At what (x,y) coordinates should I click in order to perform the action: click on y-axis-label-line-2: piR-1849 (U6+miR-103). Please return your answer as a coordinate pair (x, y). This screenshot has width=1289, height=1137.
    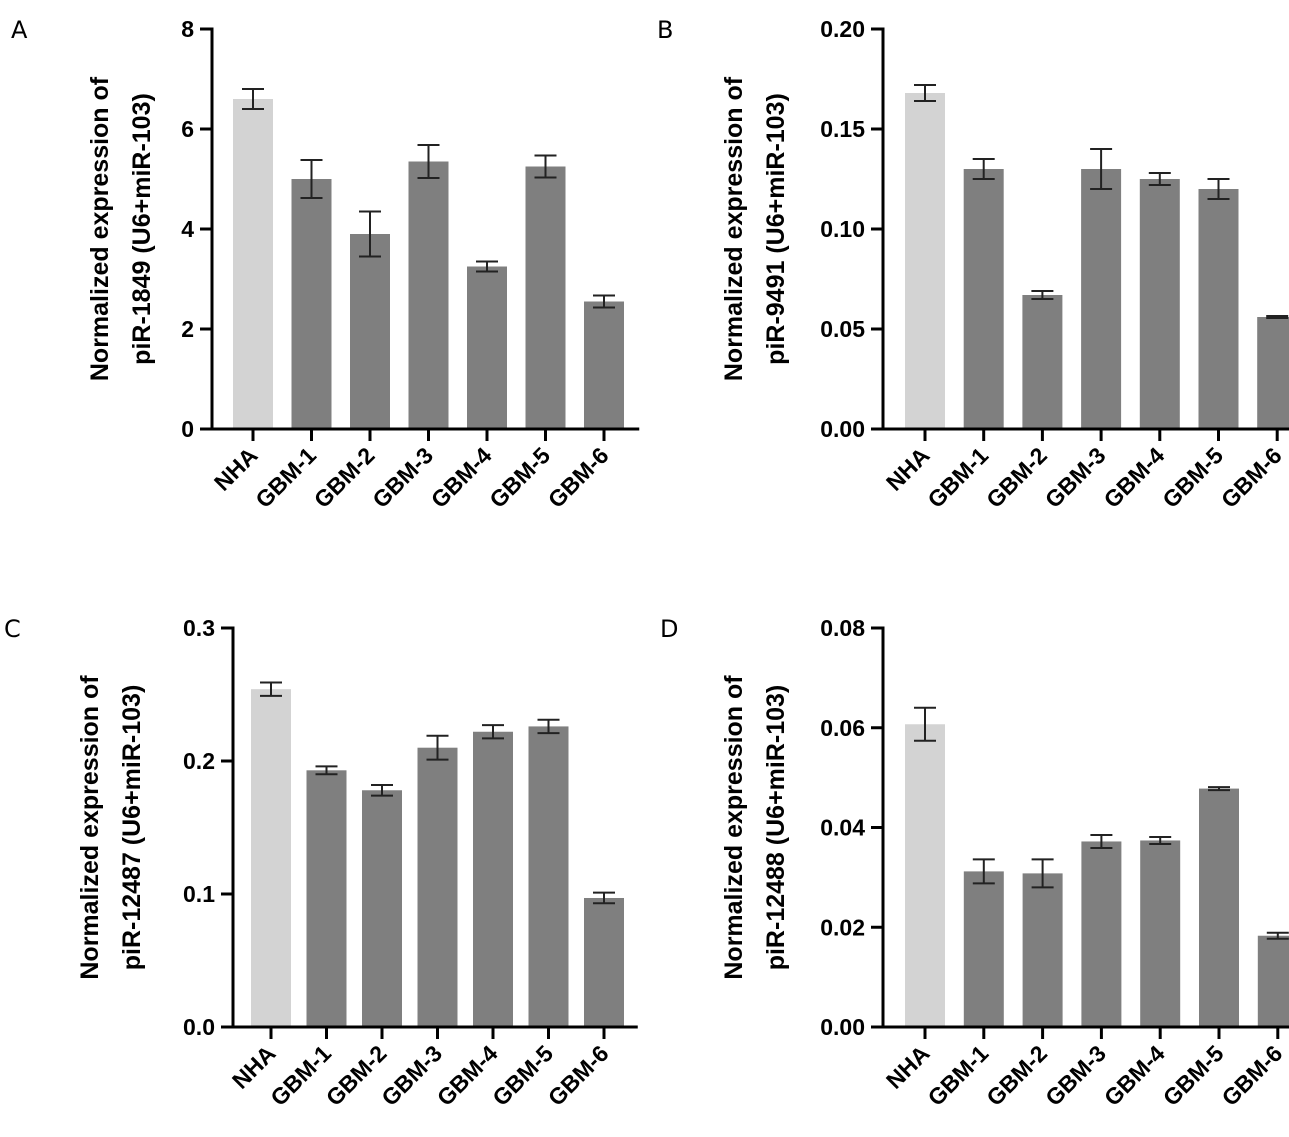
    Looking at the image, I should click on (142, 229).